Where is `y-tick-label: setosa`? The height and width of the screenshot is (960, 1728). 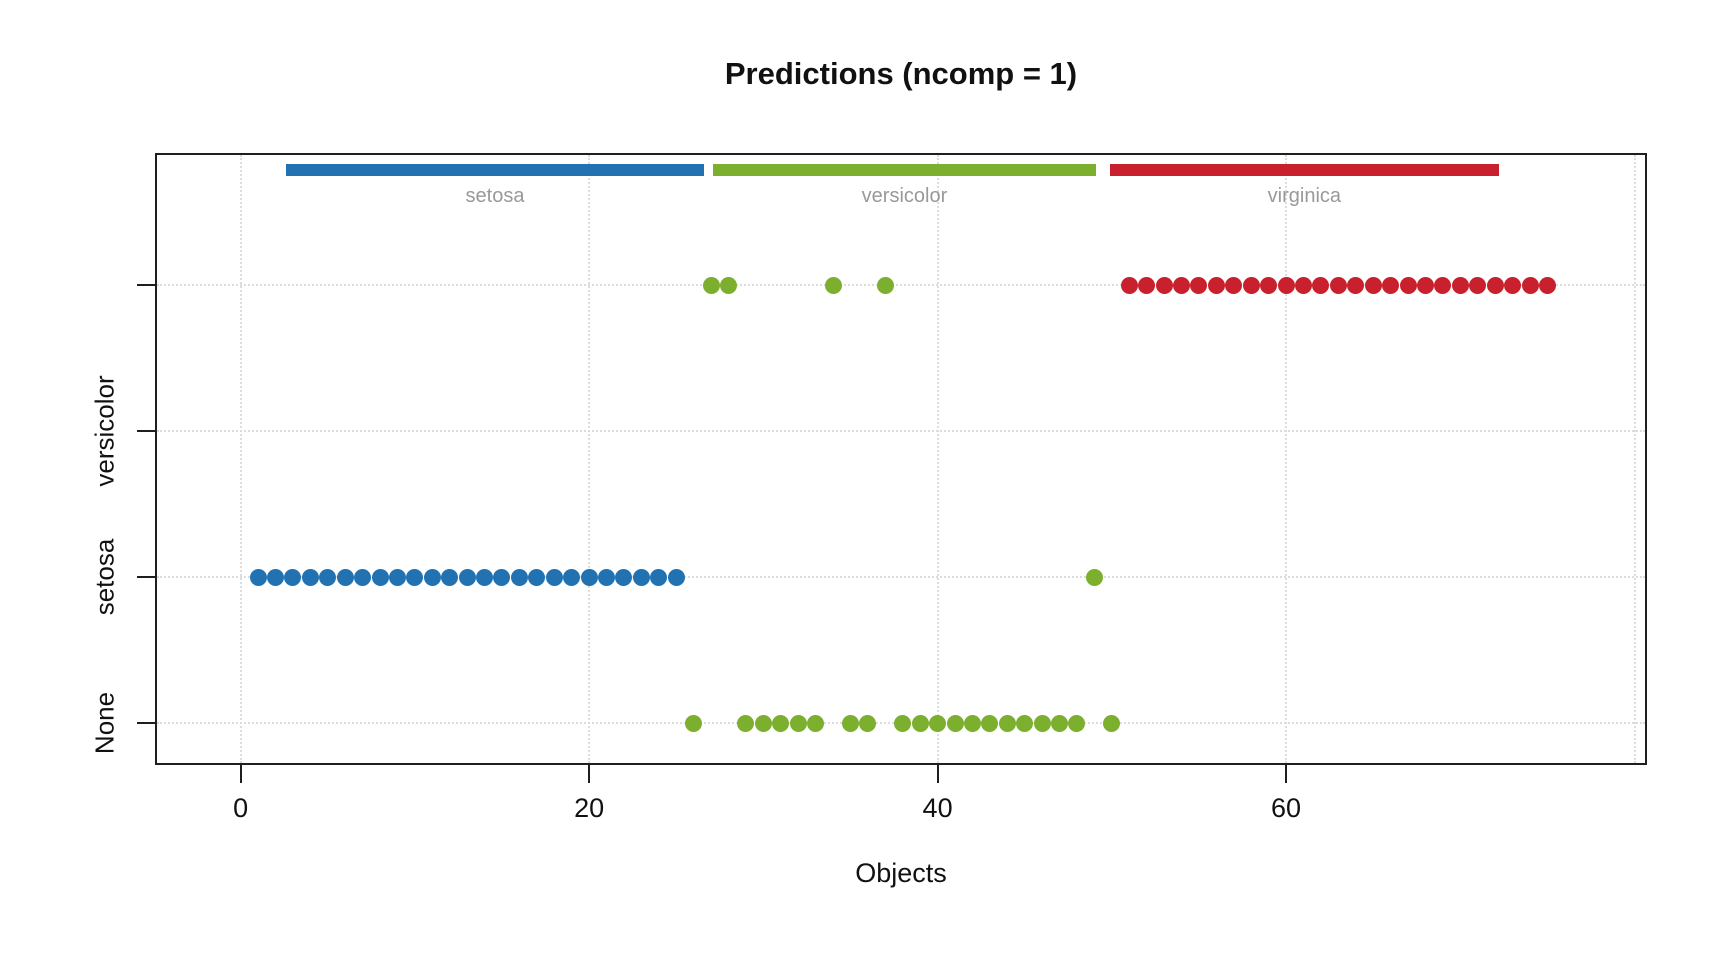 y-tick-label: setosa is located at coordinates (104, 577).